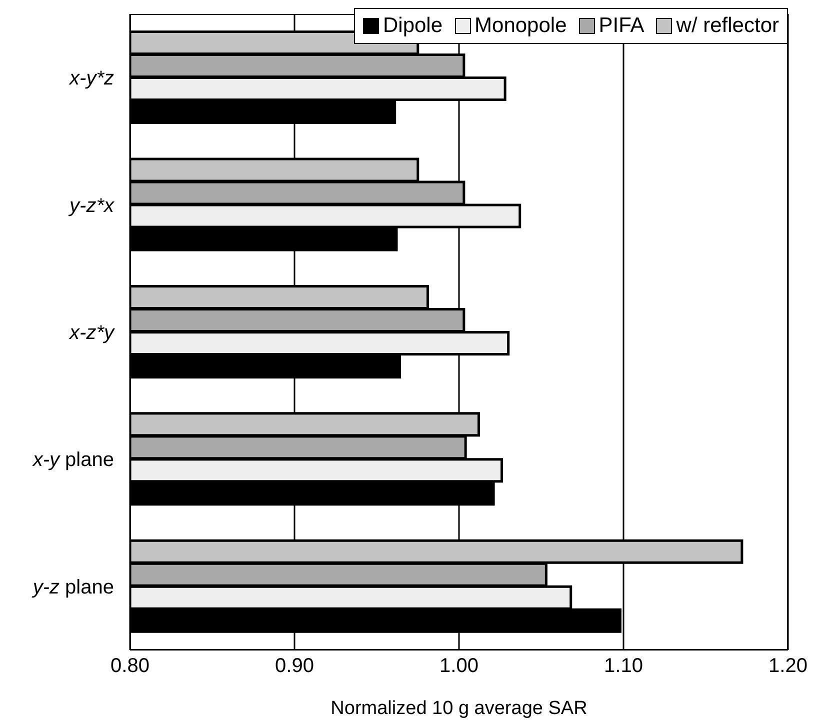 This screenshot has height=724, width=818. What do you see at coordinates (459, 708) in the screenshot?
I see `x-axis-title: Normalized 10 g average SAR` at bounding box center [459, 708].